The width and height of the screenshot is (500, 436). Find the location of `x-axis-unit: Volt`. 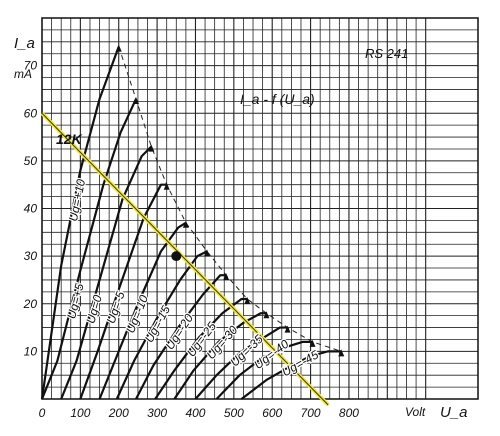

x-axis-unit: Volt is located at coordinates (415, 412).